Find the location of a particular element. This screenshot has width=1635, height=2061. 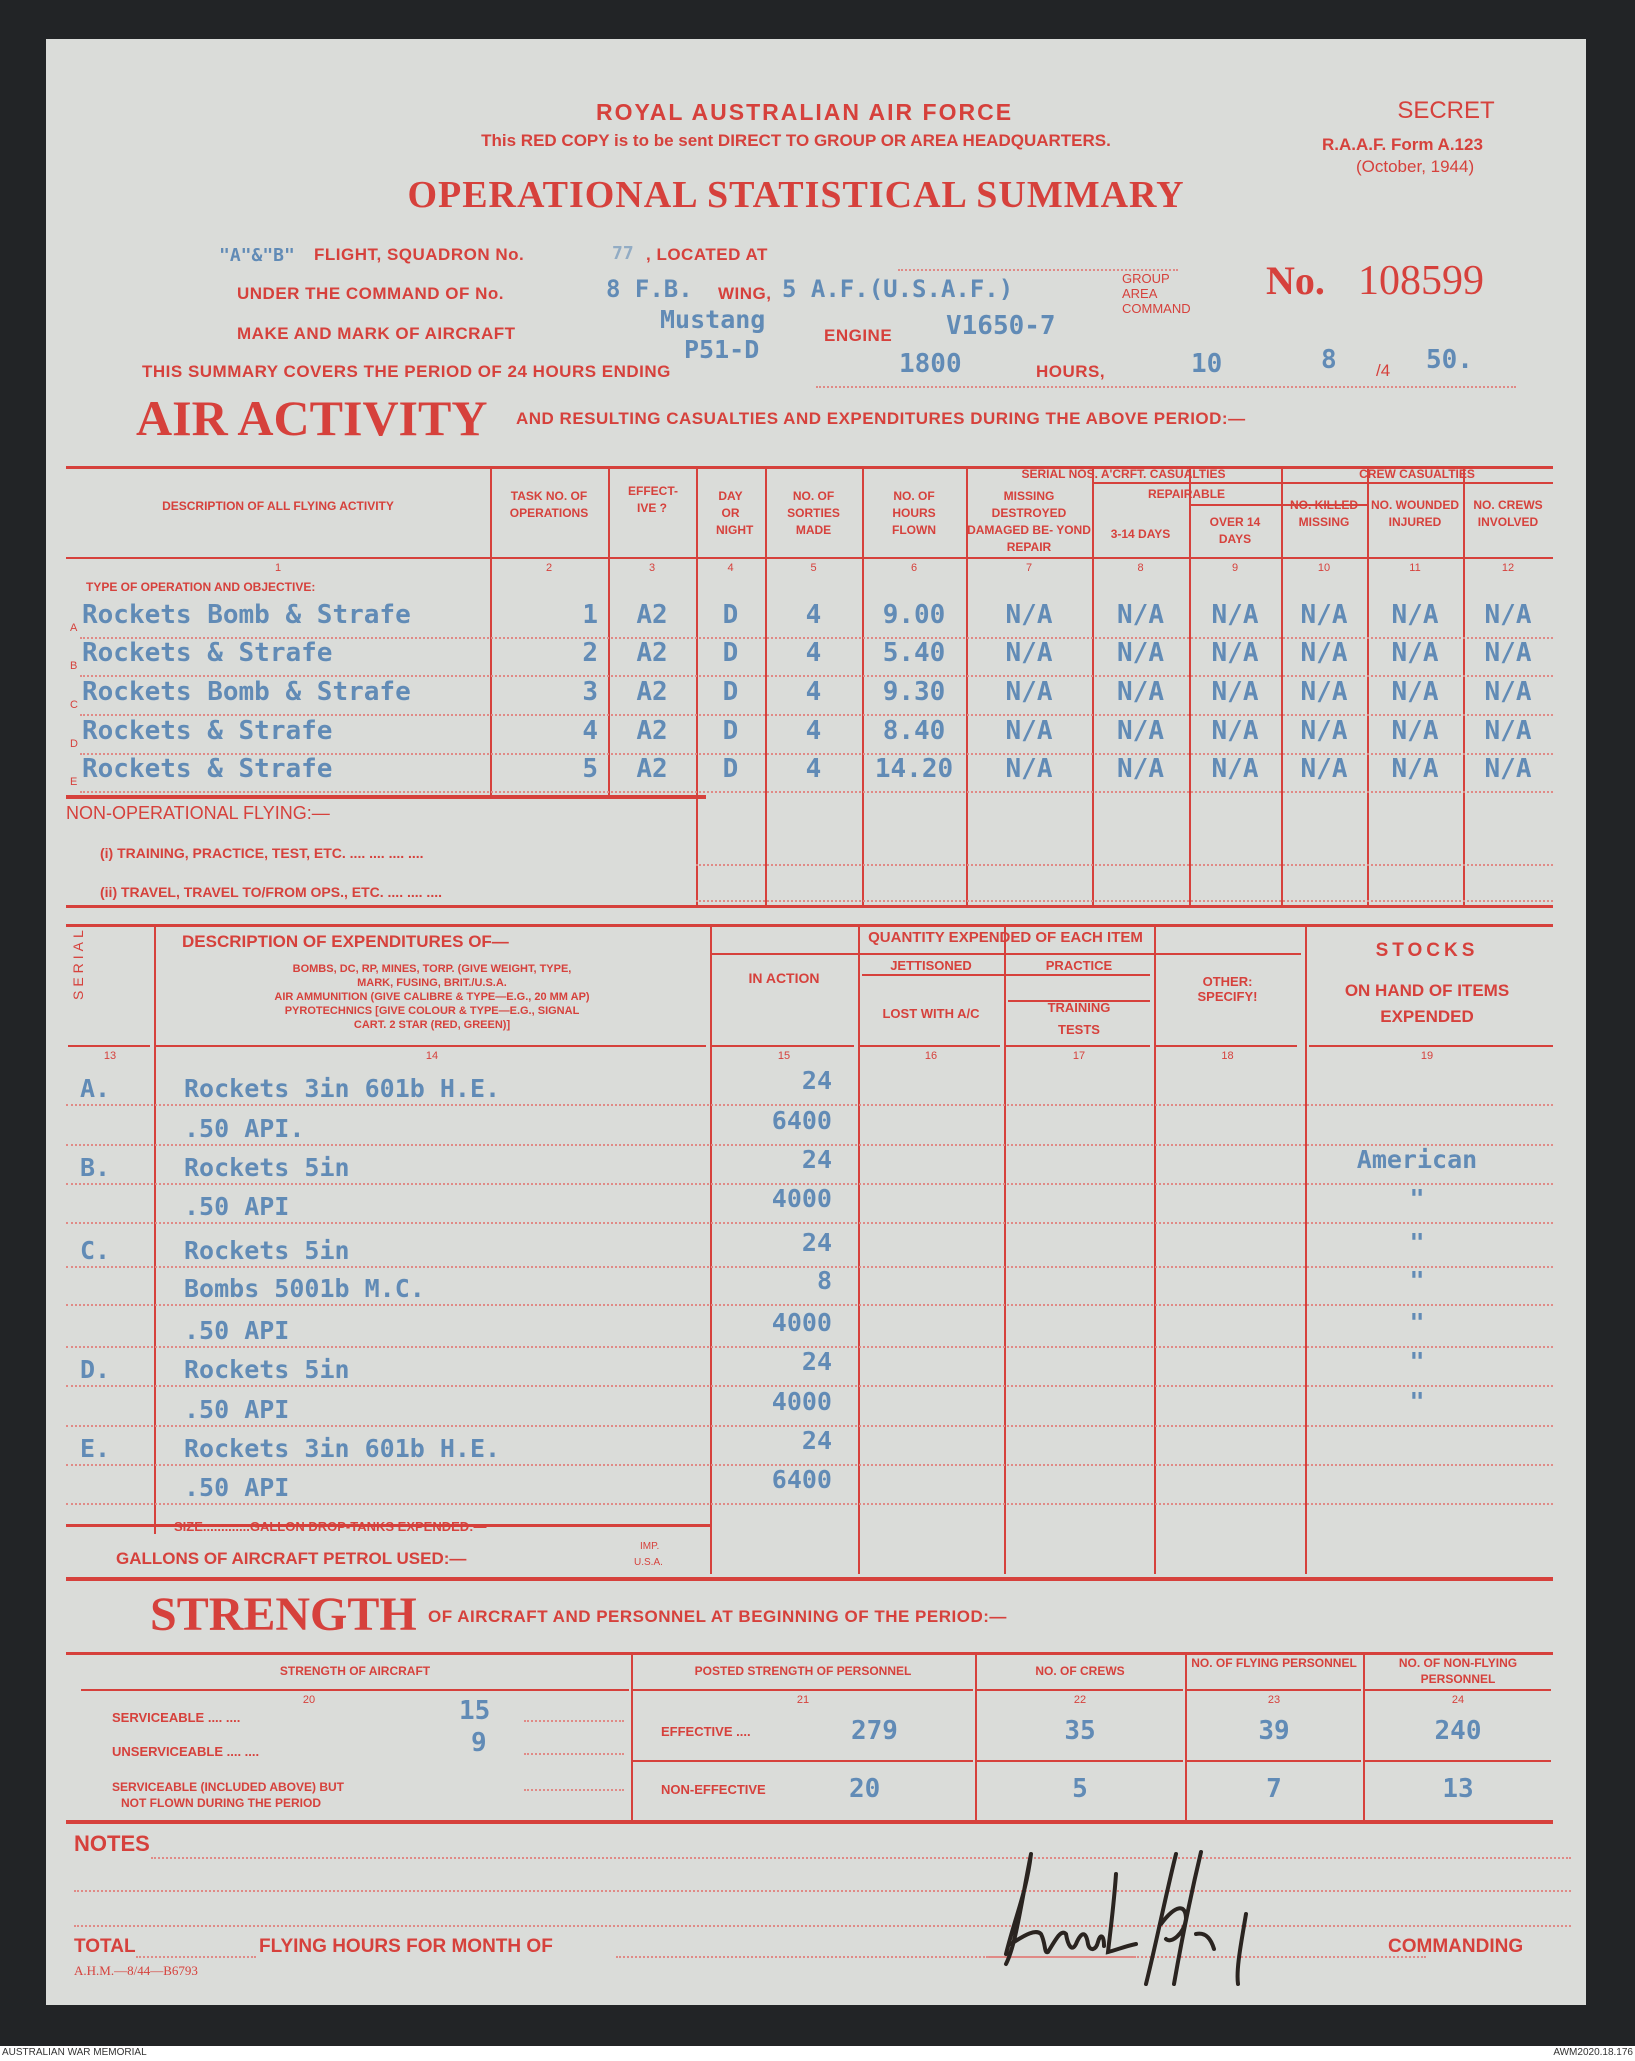

flight-value: "A"&"B" is located at coordinates (257, 255).